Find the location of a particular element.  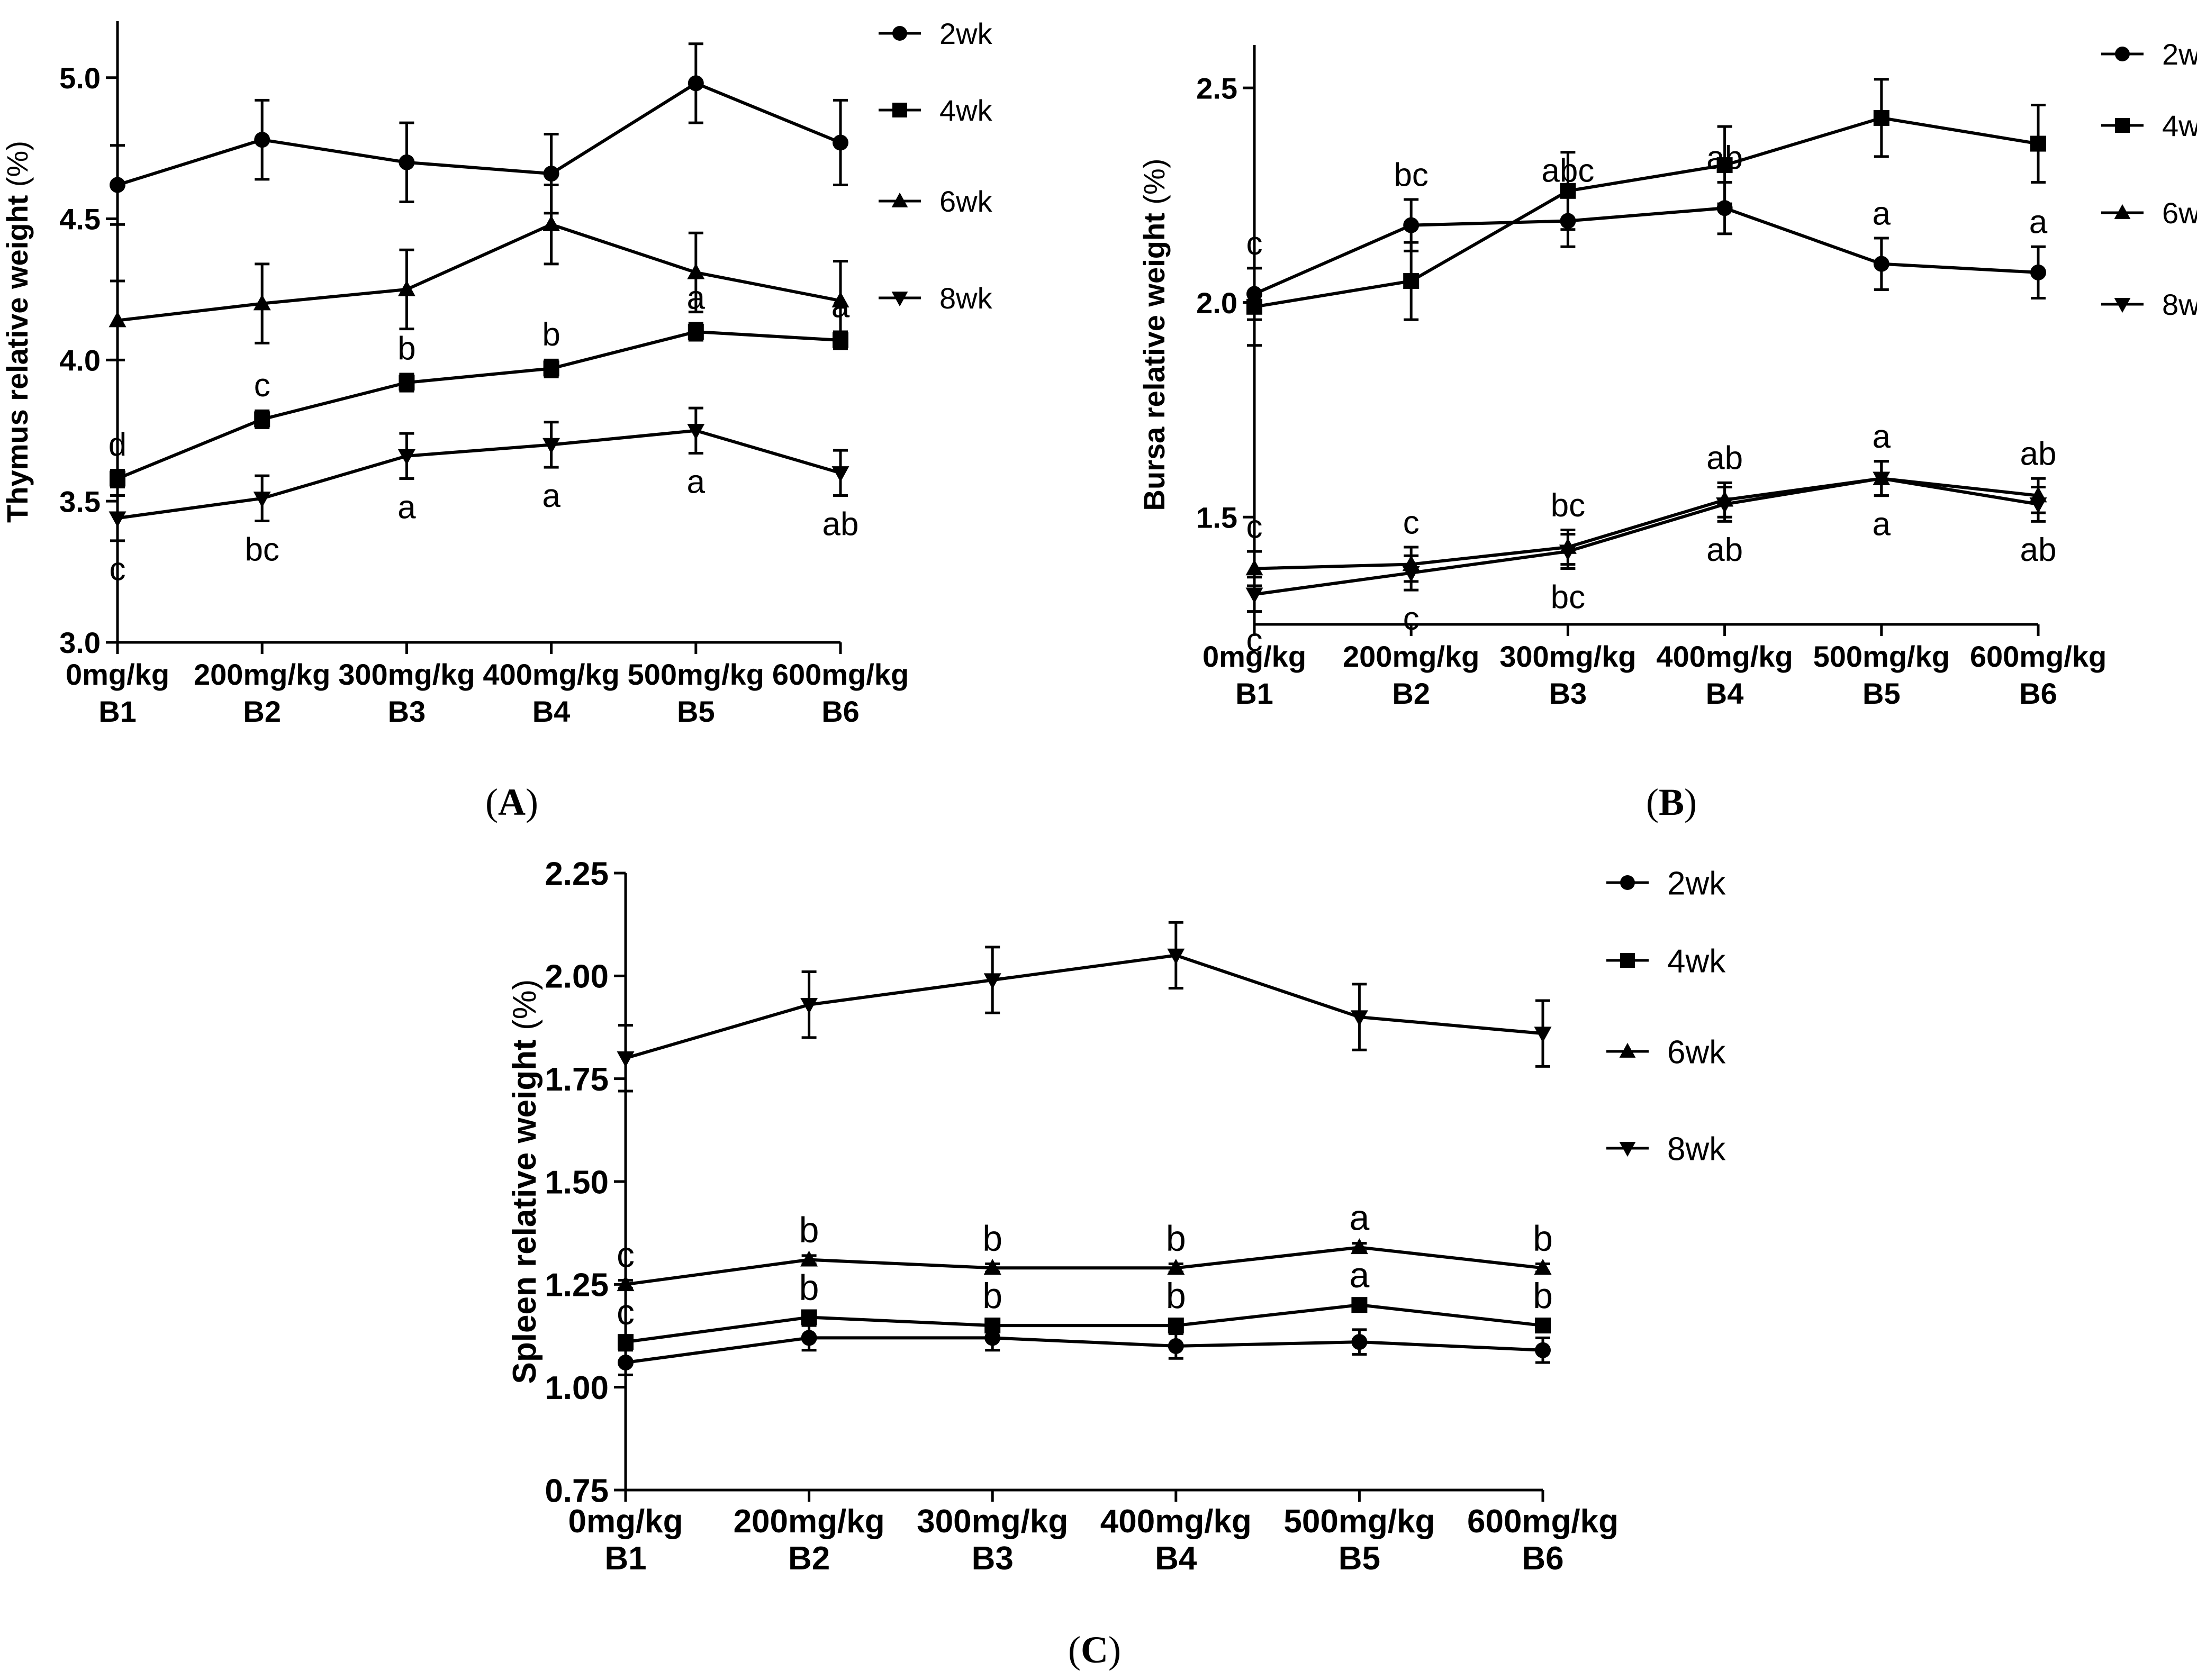

y-axis-title-text: Spleen relative weight is located at coordinates (525, 1207).